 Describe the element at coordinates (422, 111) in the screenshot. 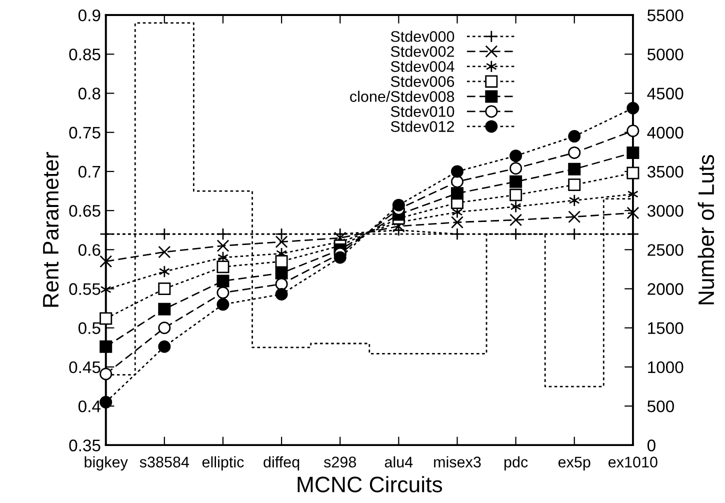

I see `legend-label: Stdev010` at that location.